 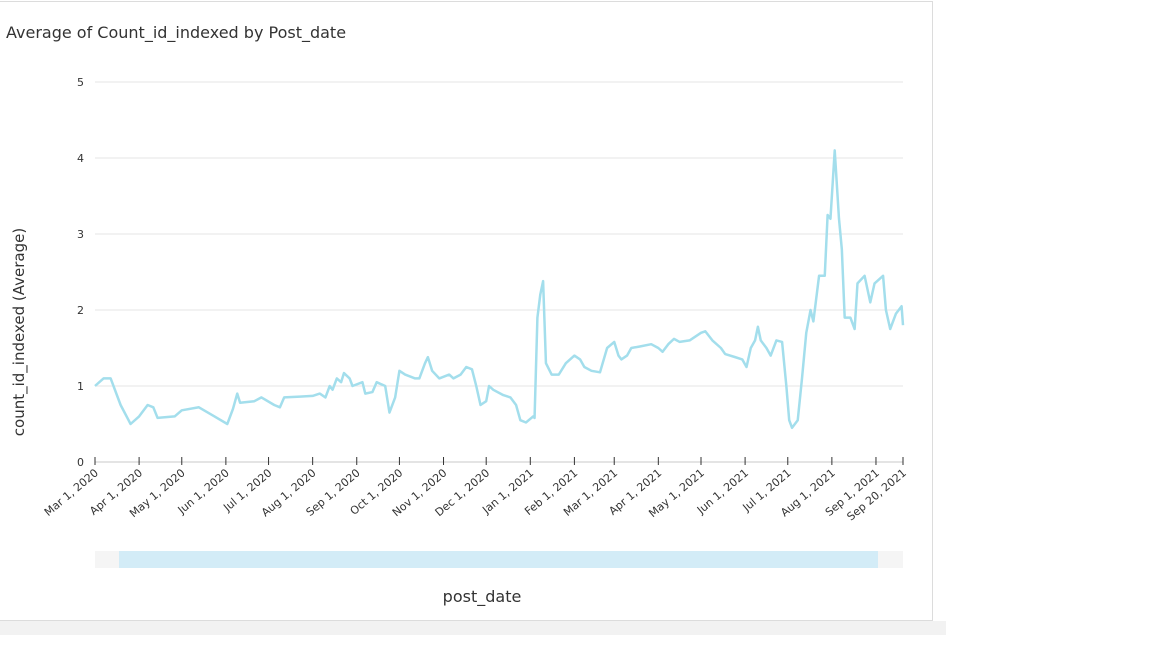 What do you see at coordinates (482, 597) in the screenshot?
I see `x-axis-label: post_date` at bounding box center [482, 597].